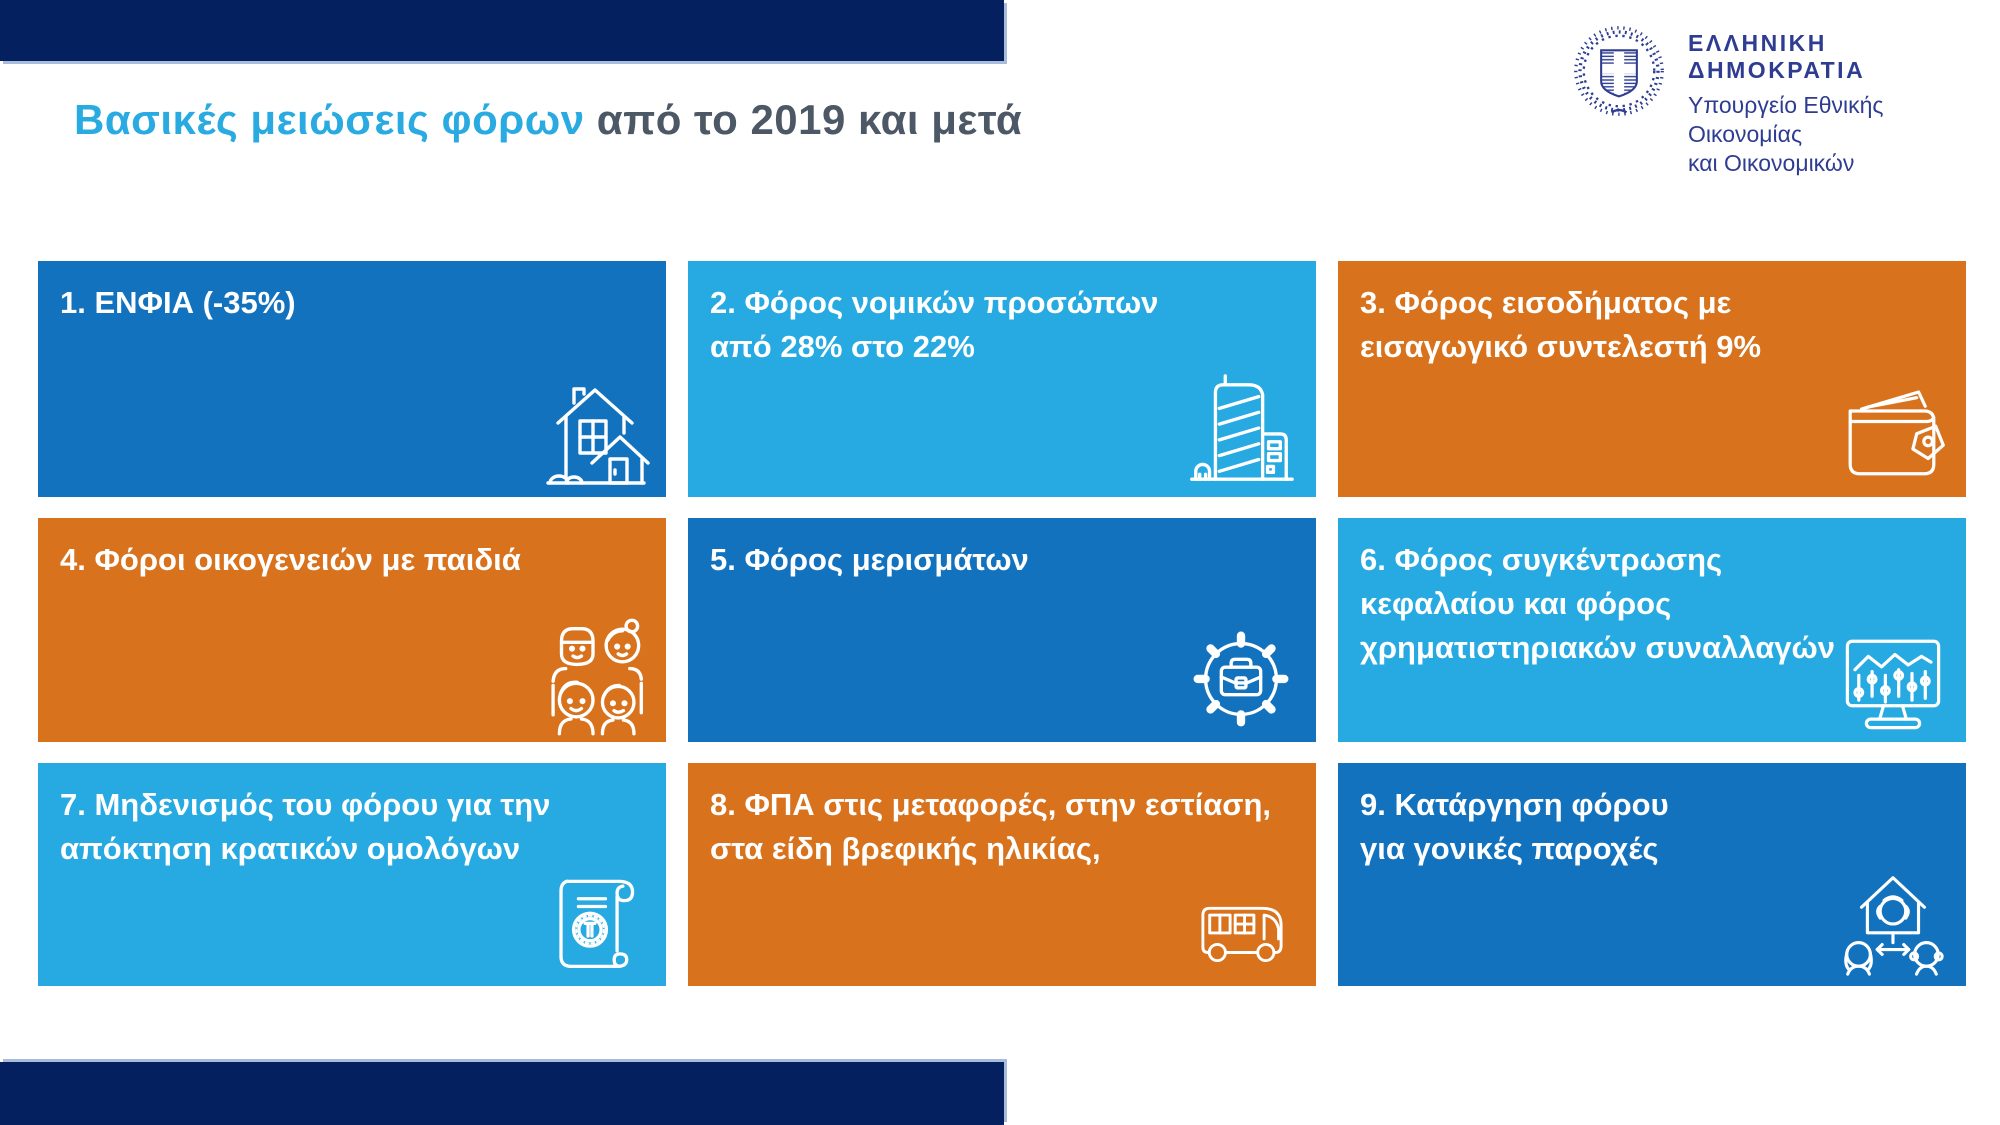  What do you see at coordinates (1241, 679) in the screenshot?
I see `briefcase-gear-icon` at bounding box center [1241, 679].